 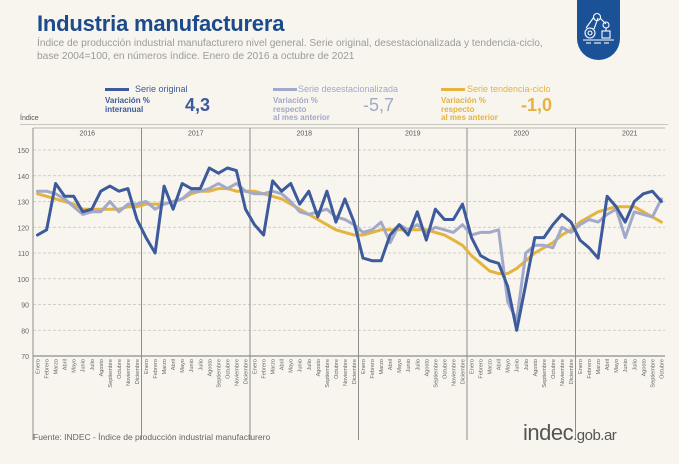 I want to click on legend-label-seasonal: Serie desestacionalizada, so click(x=348, y=89).